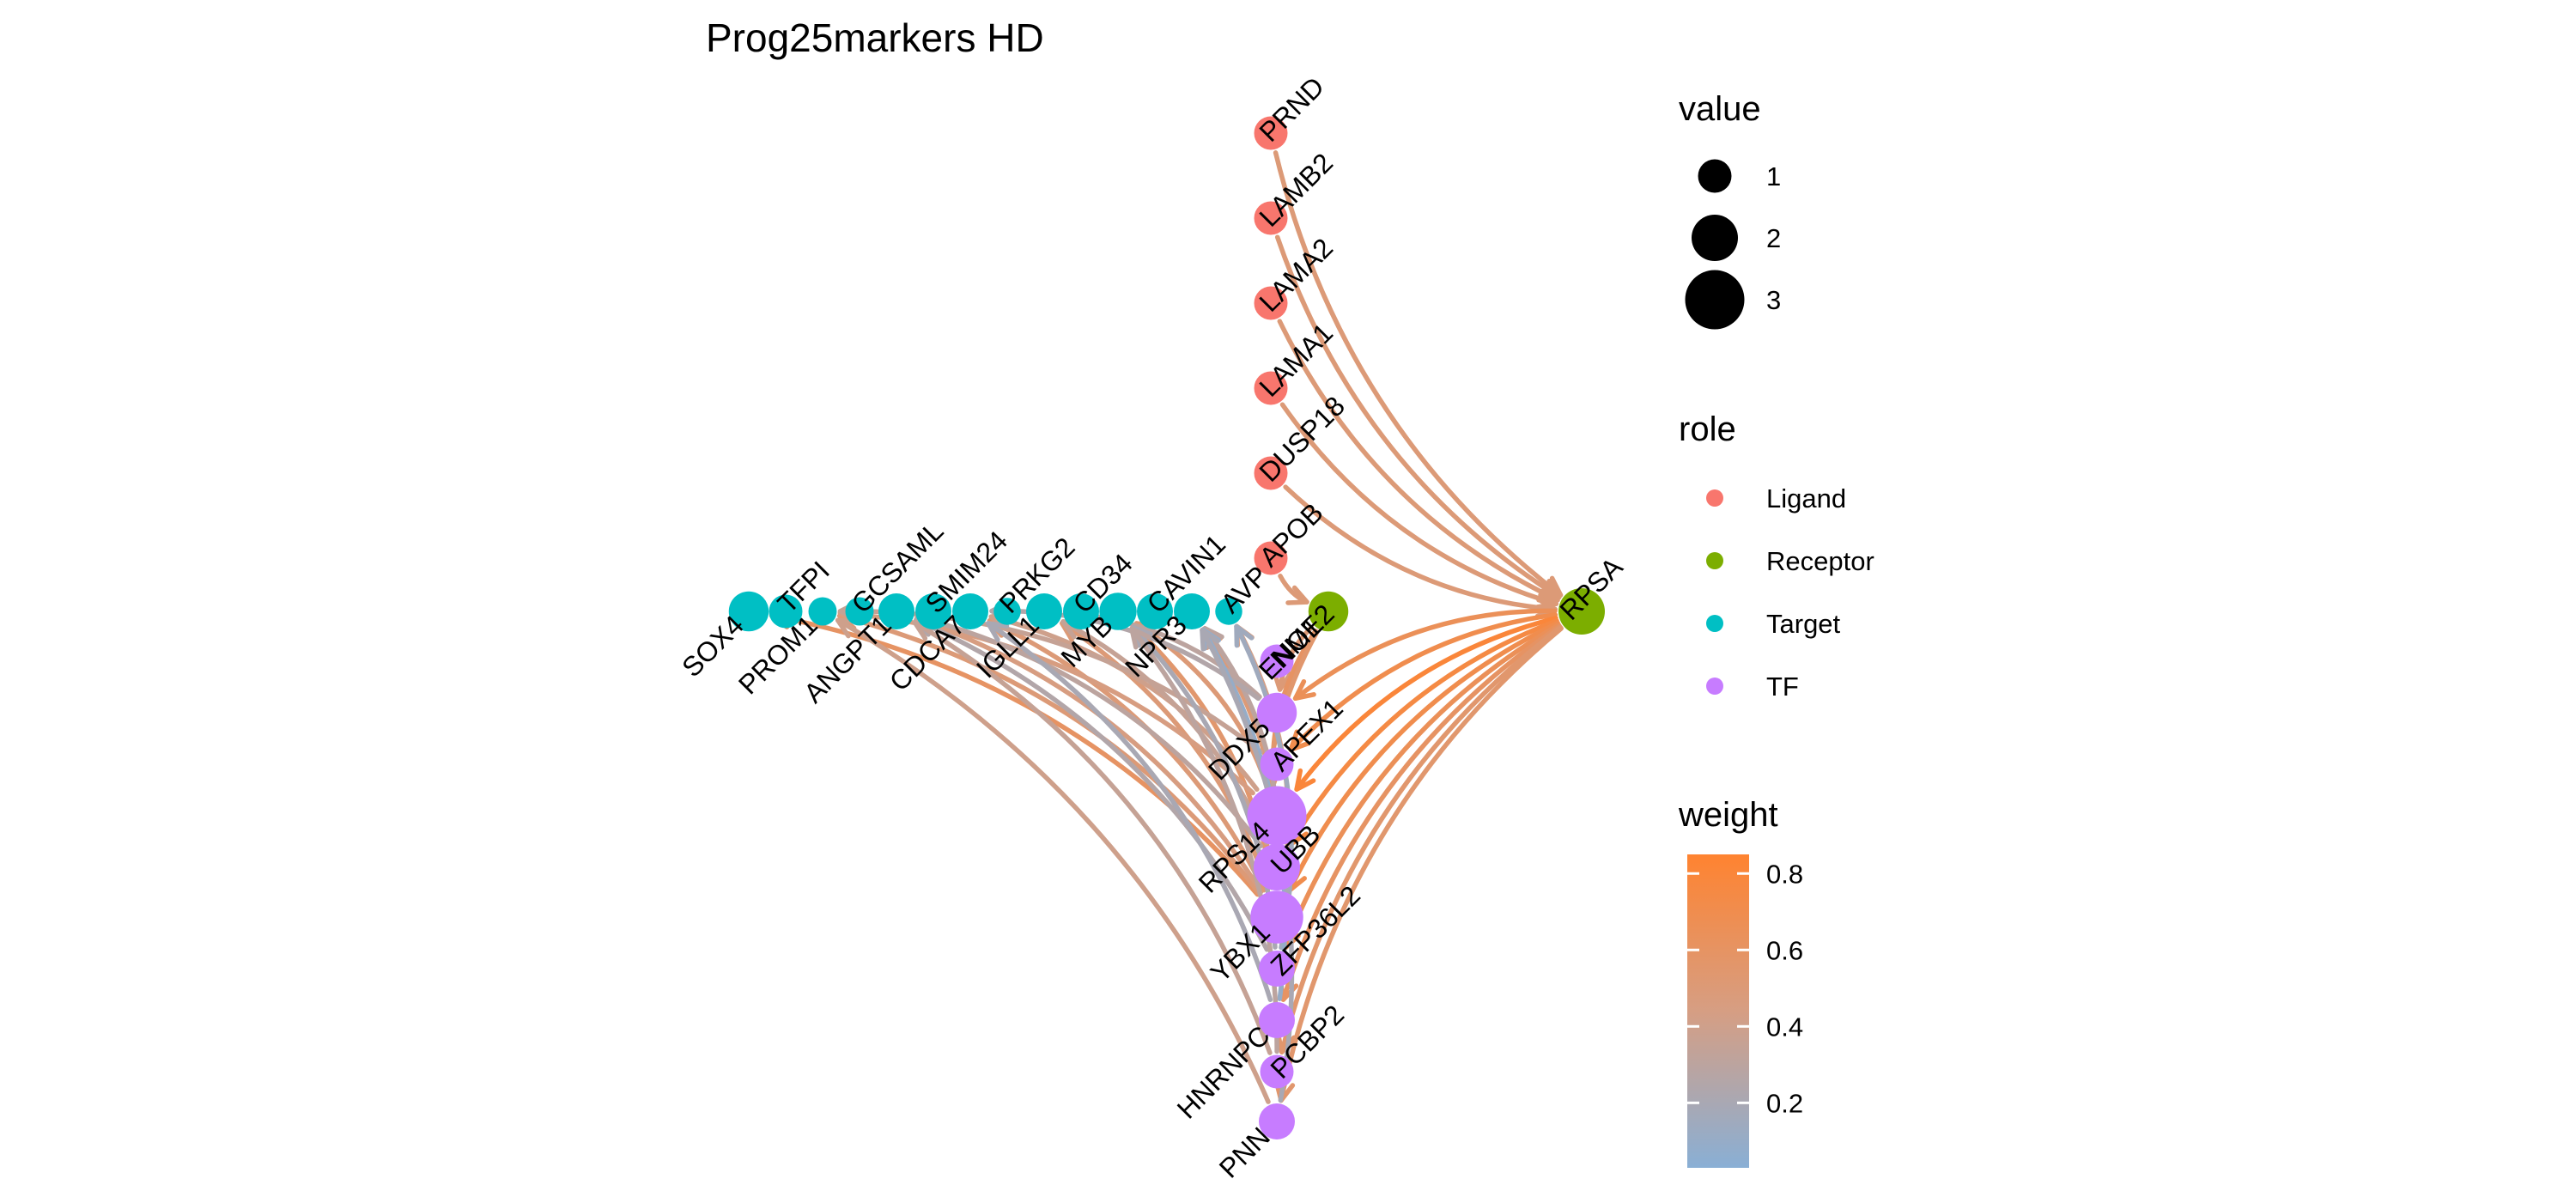  I want to click on edge-RPS14-CDCA7, so click(1124, 703).